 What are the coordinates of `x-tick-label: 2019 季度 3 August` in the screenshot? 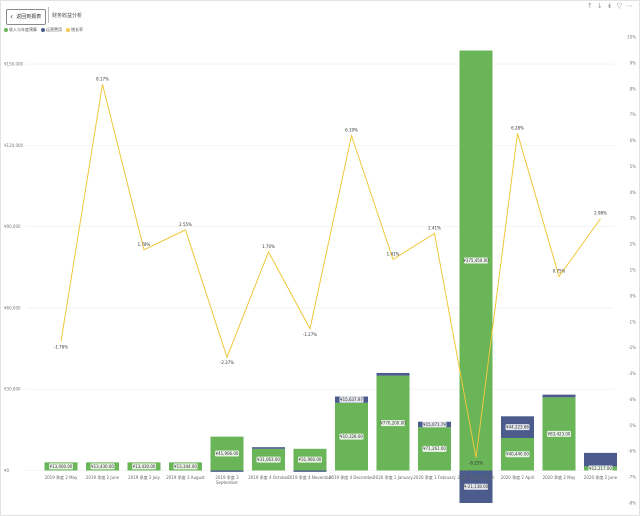 It's located at (185, 477).